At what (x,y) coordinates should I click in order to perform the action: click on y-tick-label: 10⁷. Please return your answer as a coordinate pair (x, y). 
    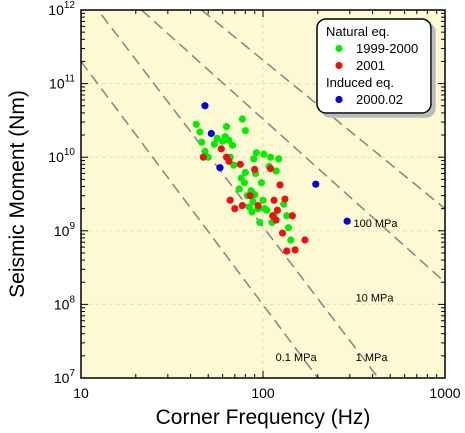
    Looking at the image, I should click on (65, 377).